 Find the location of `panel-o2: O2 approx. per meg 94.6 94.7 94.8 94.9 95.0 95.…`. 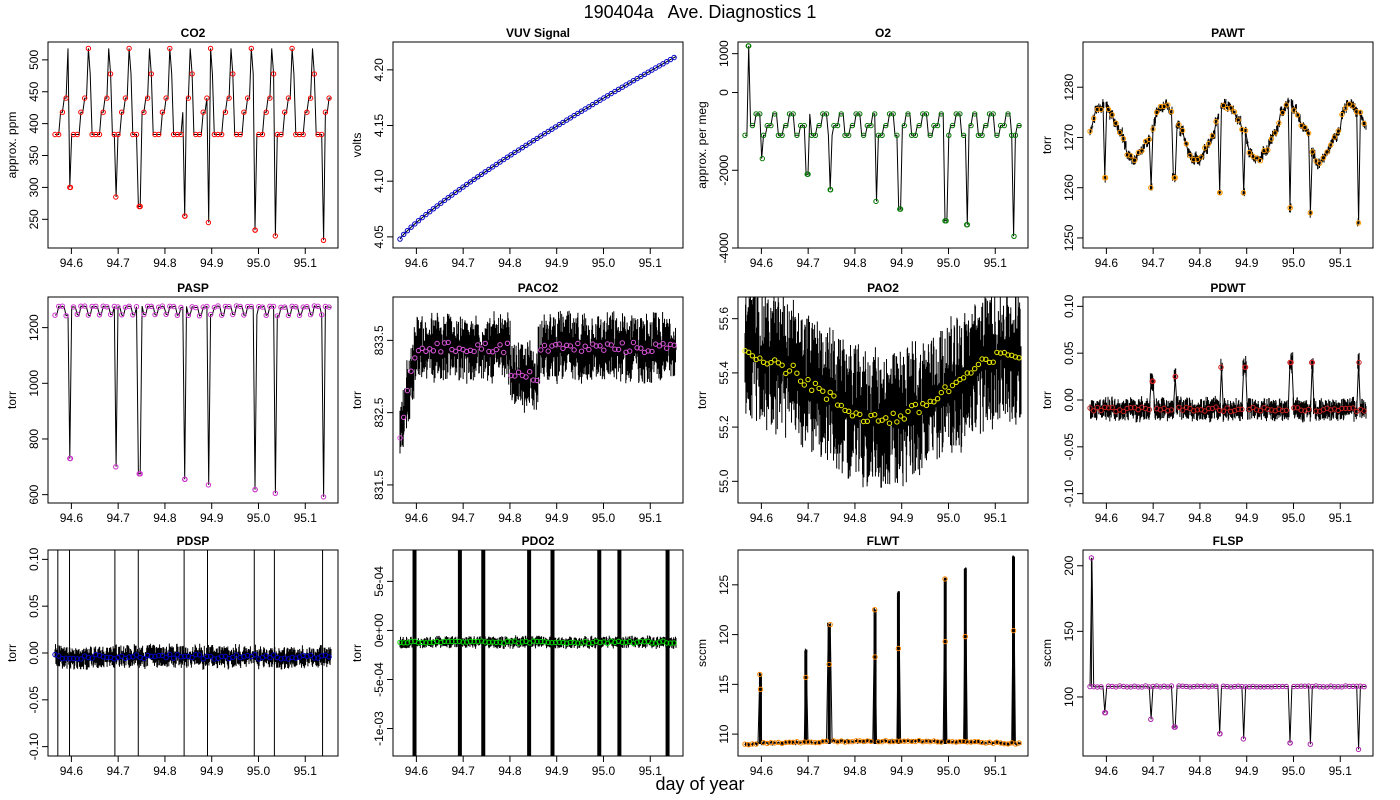

panel-o2: O2 approx. per meg 94.6 94.7 94.8 94.9 95.0 95.… is located at coordinates (862, 148).